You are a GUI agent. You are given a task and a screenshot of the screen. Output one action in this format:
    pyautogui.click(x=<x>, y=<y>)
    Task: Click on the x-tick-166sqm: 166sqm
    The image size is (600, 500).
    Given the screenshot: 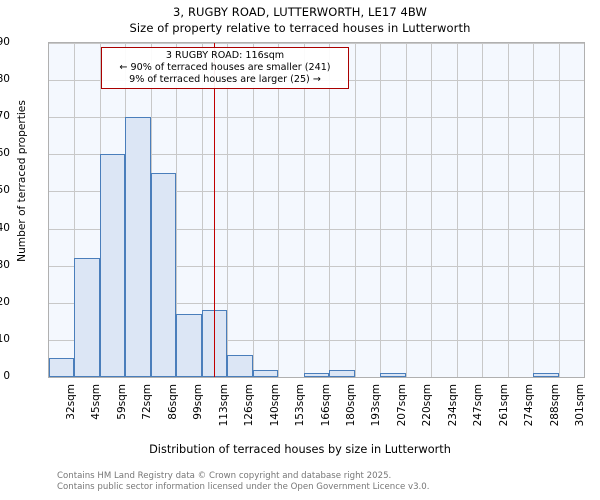 What is the action you would take?
    pyautogui.click(x=325, y=405)
    